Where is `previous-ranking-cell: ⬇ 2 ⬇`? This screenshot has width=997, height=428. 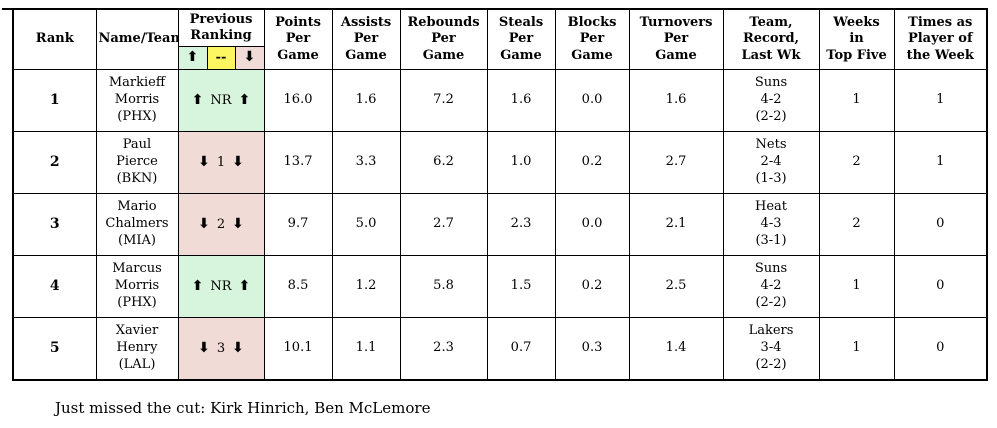 previous-ranking-cell: ⬇ 2 ⬇ is located at coordinates (221, 224).